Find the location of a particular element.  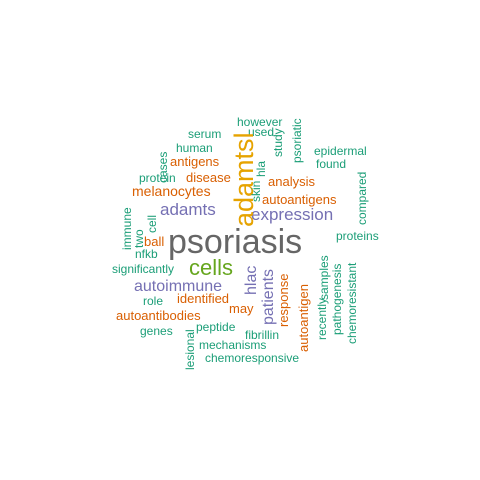

word-autoantigen: autoantigen is located at coordinates (303, 318).